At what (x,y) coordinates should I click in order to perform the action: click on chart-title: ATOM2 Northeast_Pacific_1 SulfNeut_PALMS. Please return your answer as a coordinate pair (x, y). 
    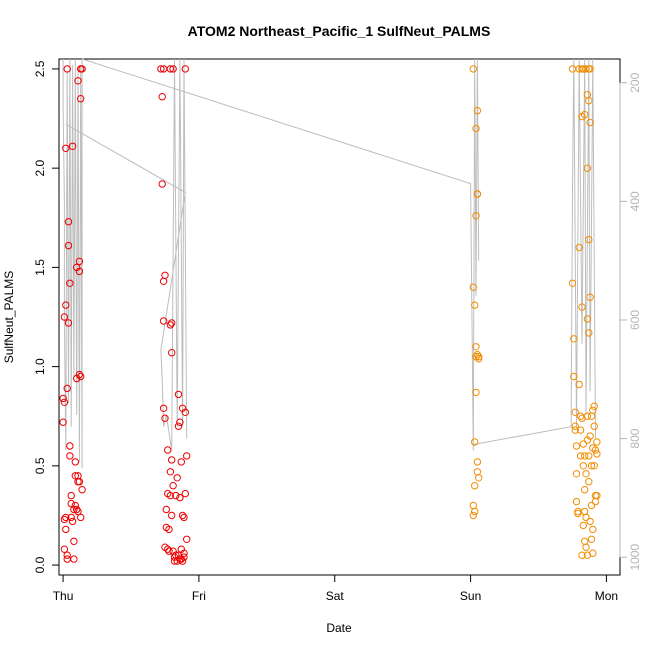
    Looking at the image, I should click on (339, 31).